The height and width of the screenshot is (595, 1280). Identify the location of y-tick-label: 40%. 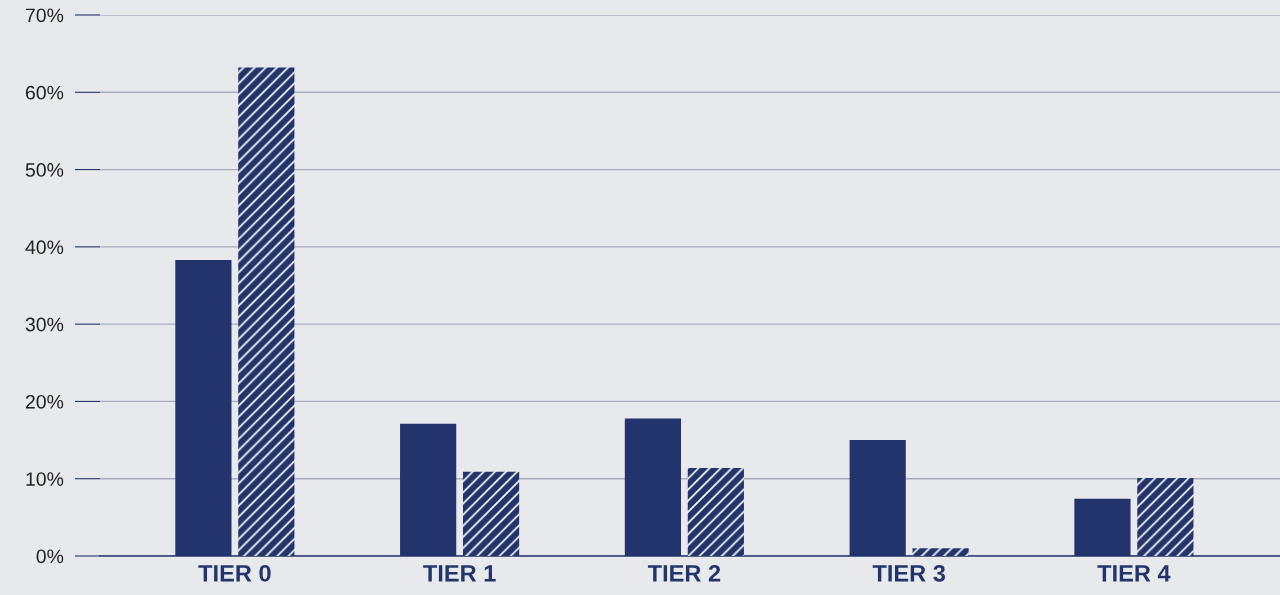
(44, 247).